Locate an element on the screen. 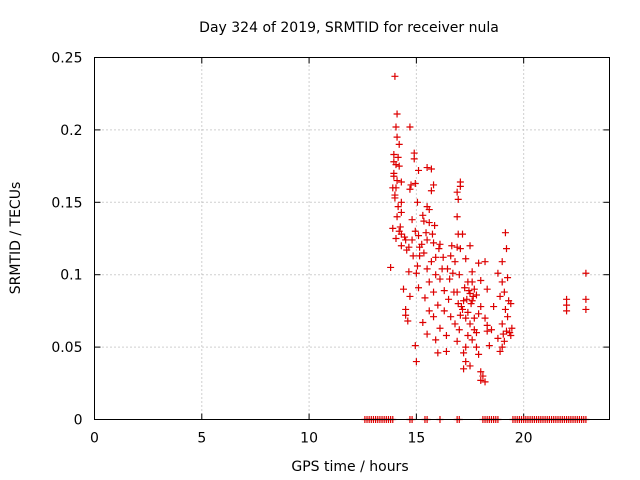 The height and width of the screenshot is (480, 640). y-tick-label: 0.25 is located at coordinates (66, 59).